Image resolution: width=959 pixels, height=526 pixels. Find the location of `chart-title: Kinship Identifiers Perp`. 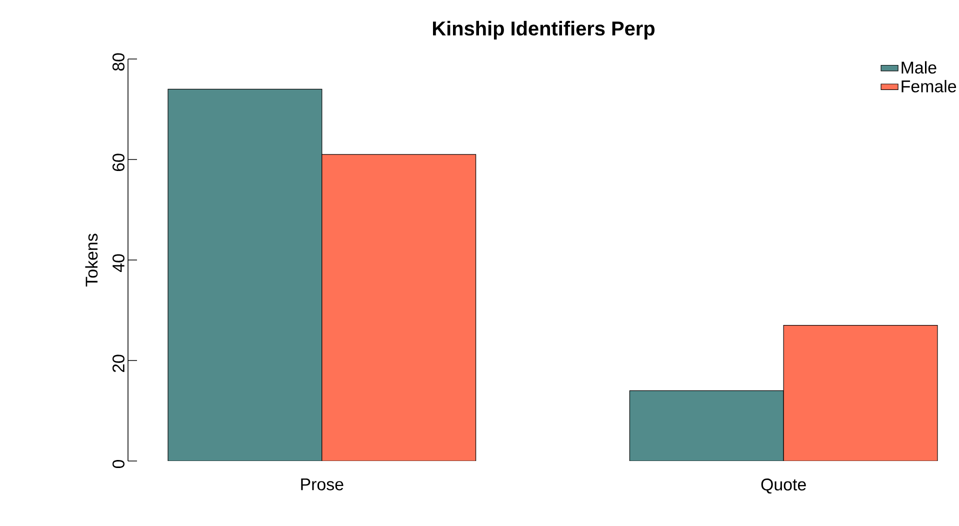

chart-title: Kinship Identifiers Perp is located at coordinates (544, 30).